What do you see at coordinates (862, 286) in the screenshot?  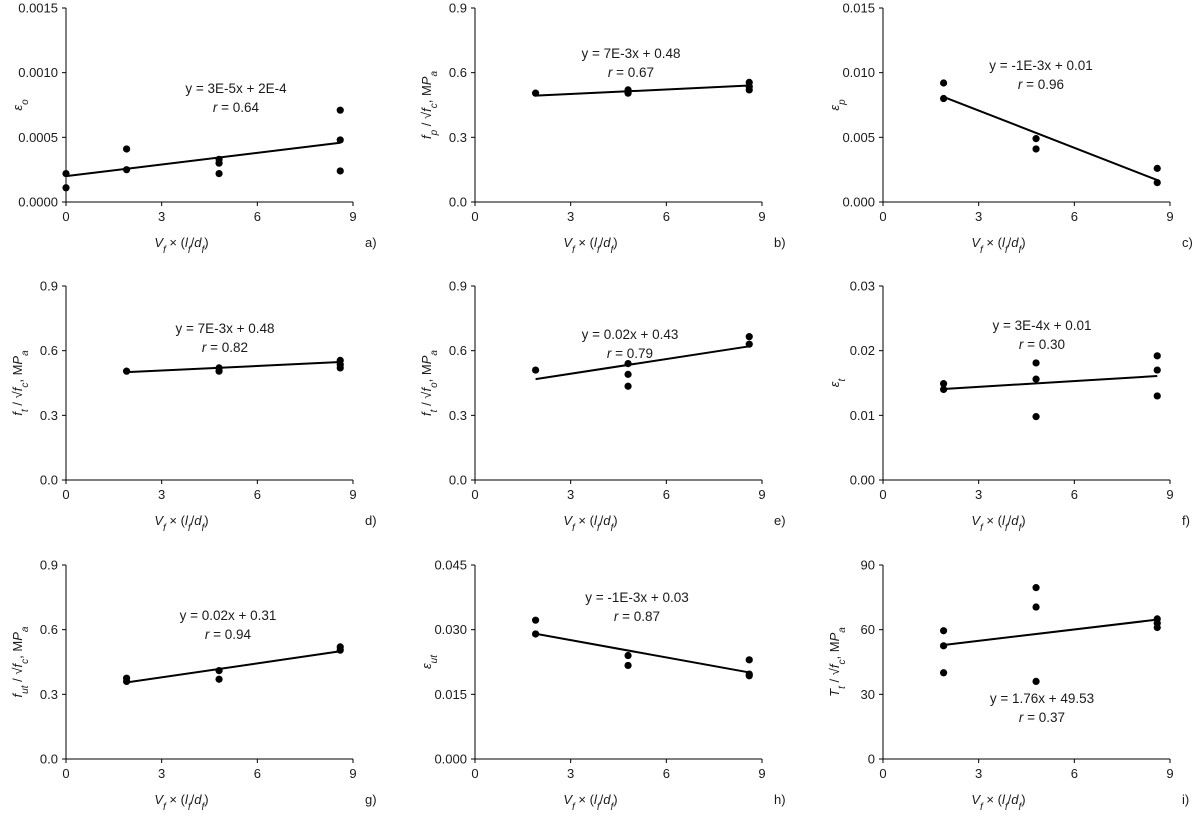 I see `y-tick-label: 0.03` at bounding box center [862, 286].